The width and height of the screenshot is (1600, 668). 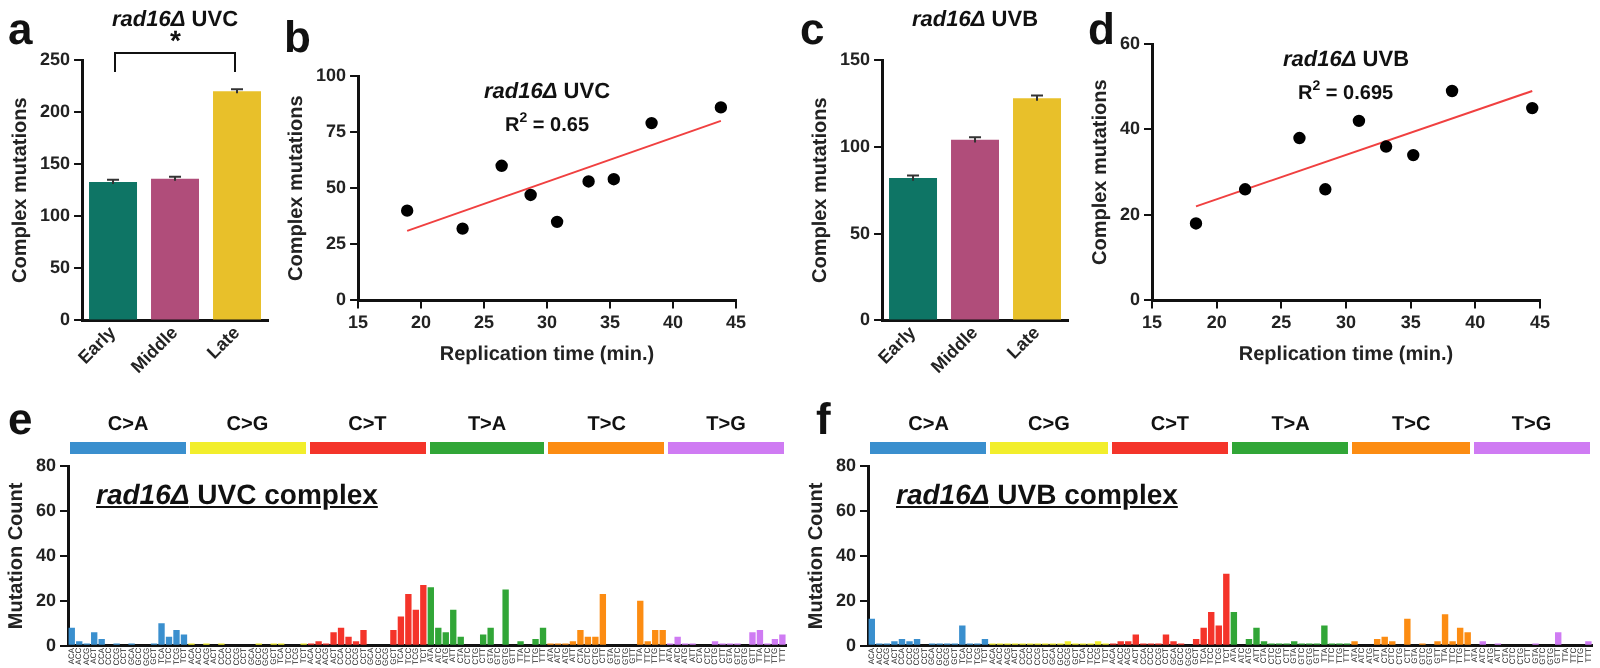 I want to click on chart-title: rad16Δ UVB complex, so click(x=1037, y=494).